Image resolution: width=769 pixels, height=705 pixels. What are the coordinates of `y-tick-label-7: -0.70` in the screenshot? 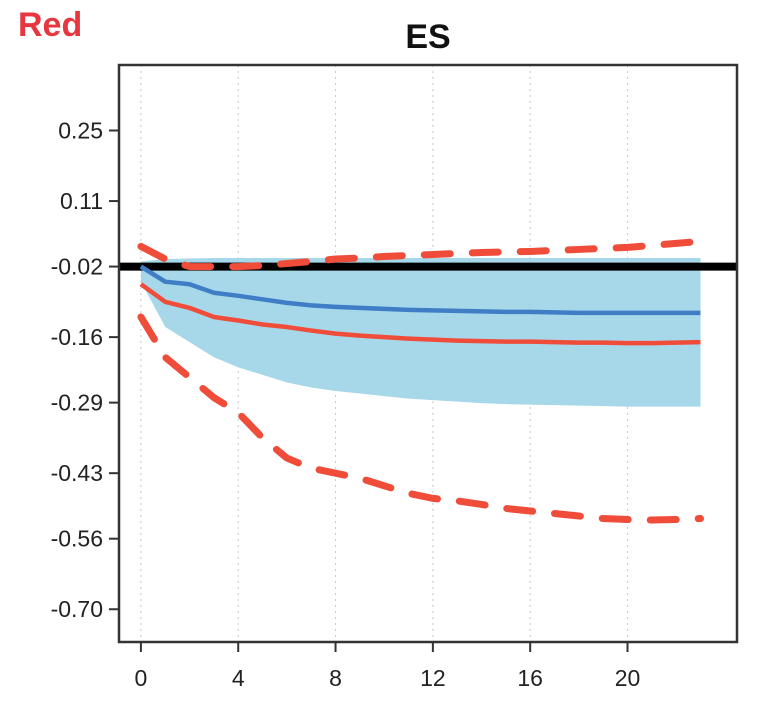 It's located at (77, 609).